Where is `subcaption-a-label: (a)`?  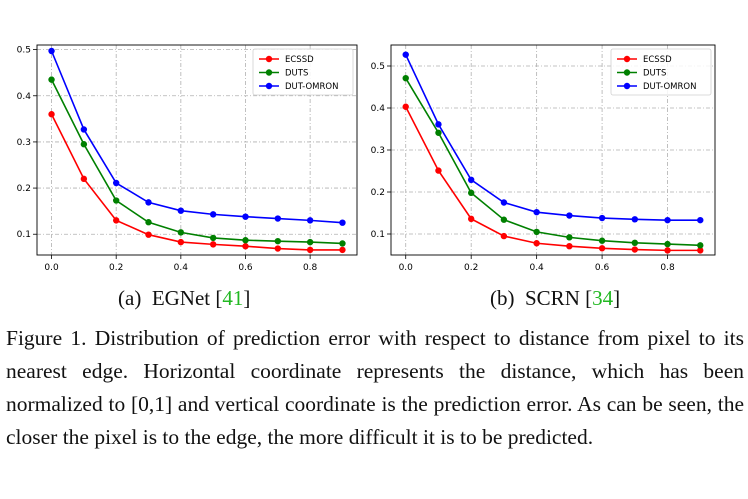
subcaption-a-label: (a) is located at coordinates (130, 298).